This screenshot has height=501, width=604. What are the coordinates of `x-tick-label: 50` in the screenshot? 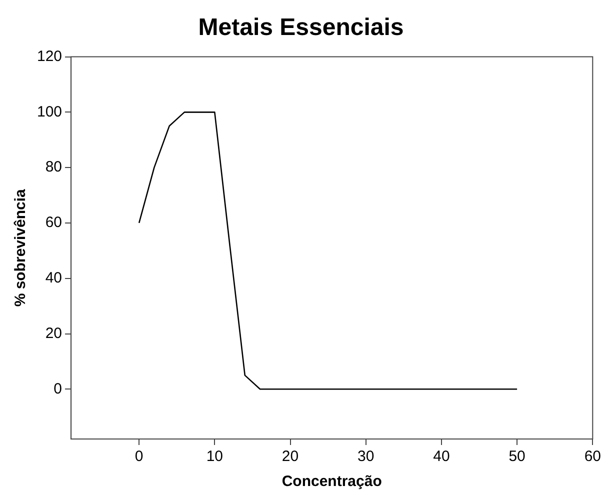 It's located at (517, 457).